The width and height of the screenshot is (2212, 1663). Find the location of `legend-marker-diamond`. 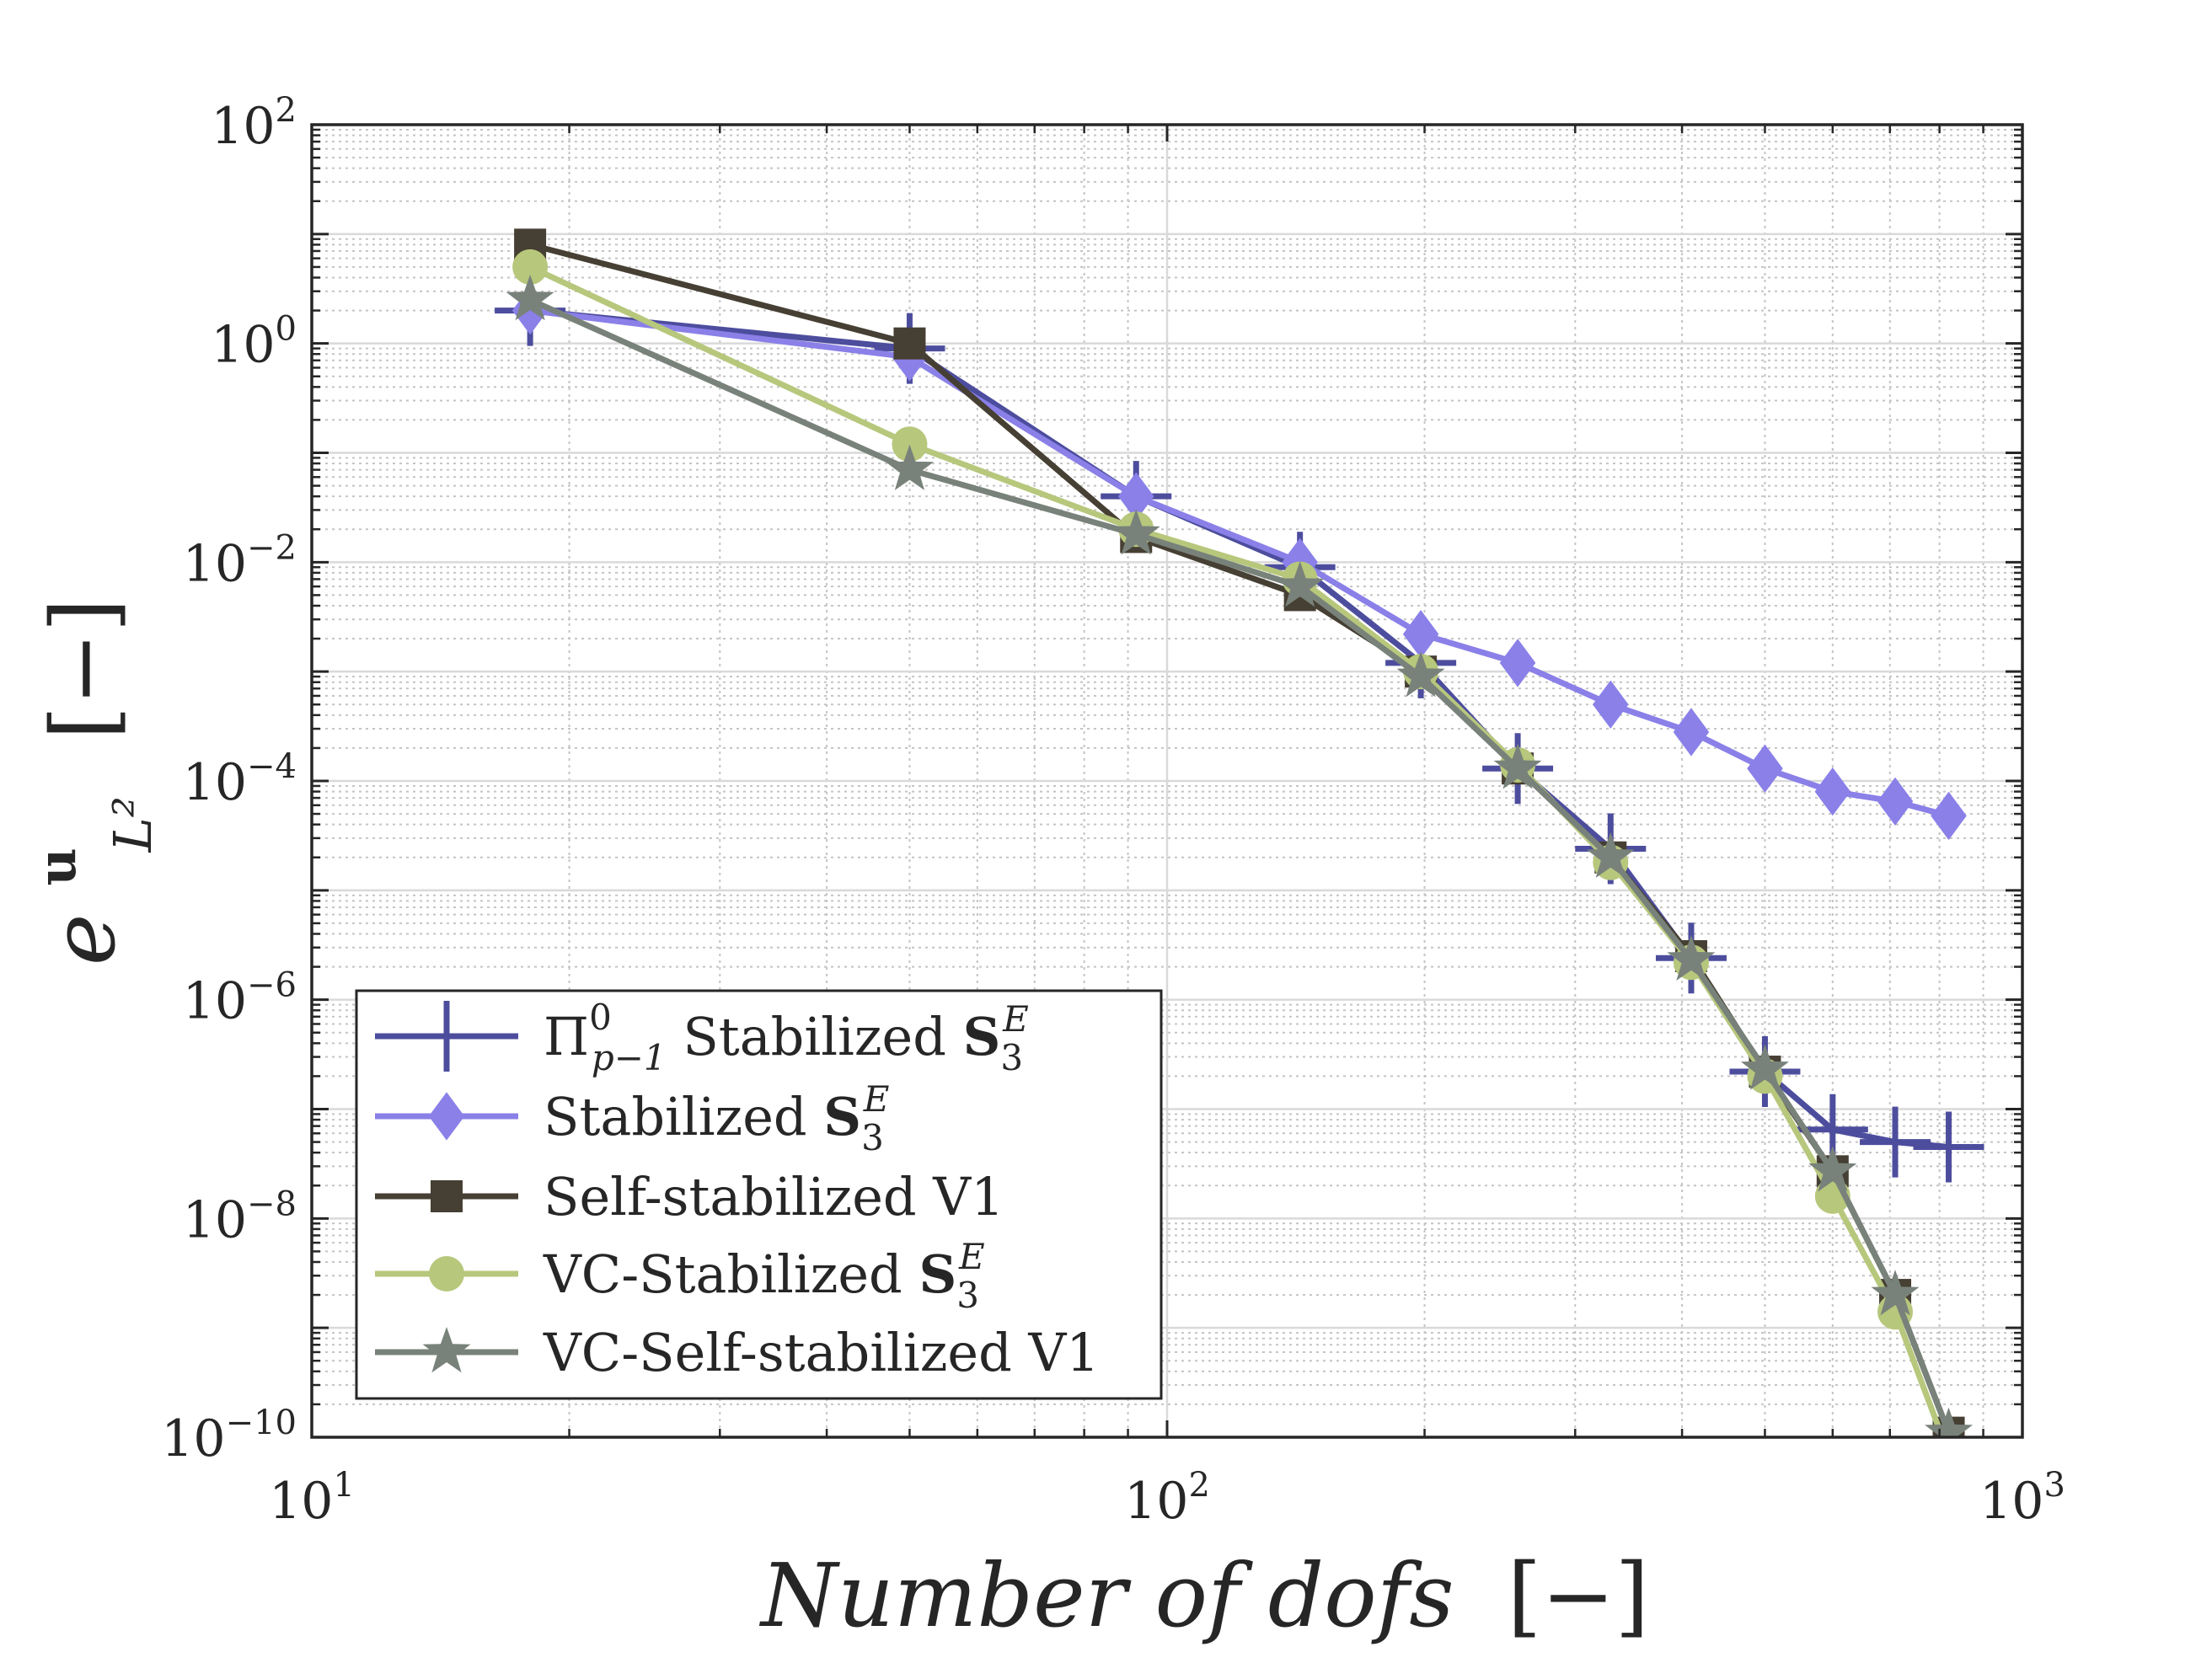

legend-marker-diamond is located at coordinates (446, 1116).